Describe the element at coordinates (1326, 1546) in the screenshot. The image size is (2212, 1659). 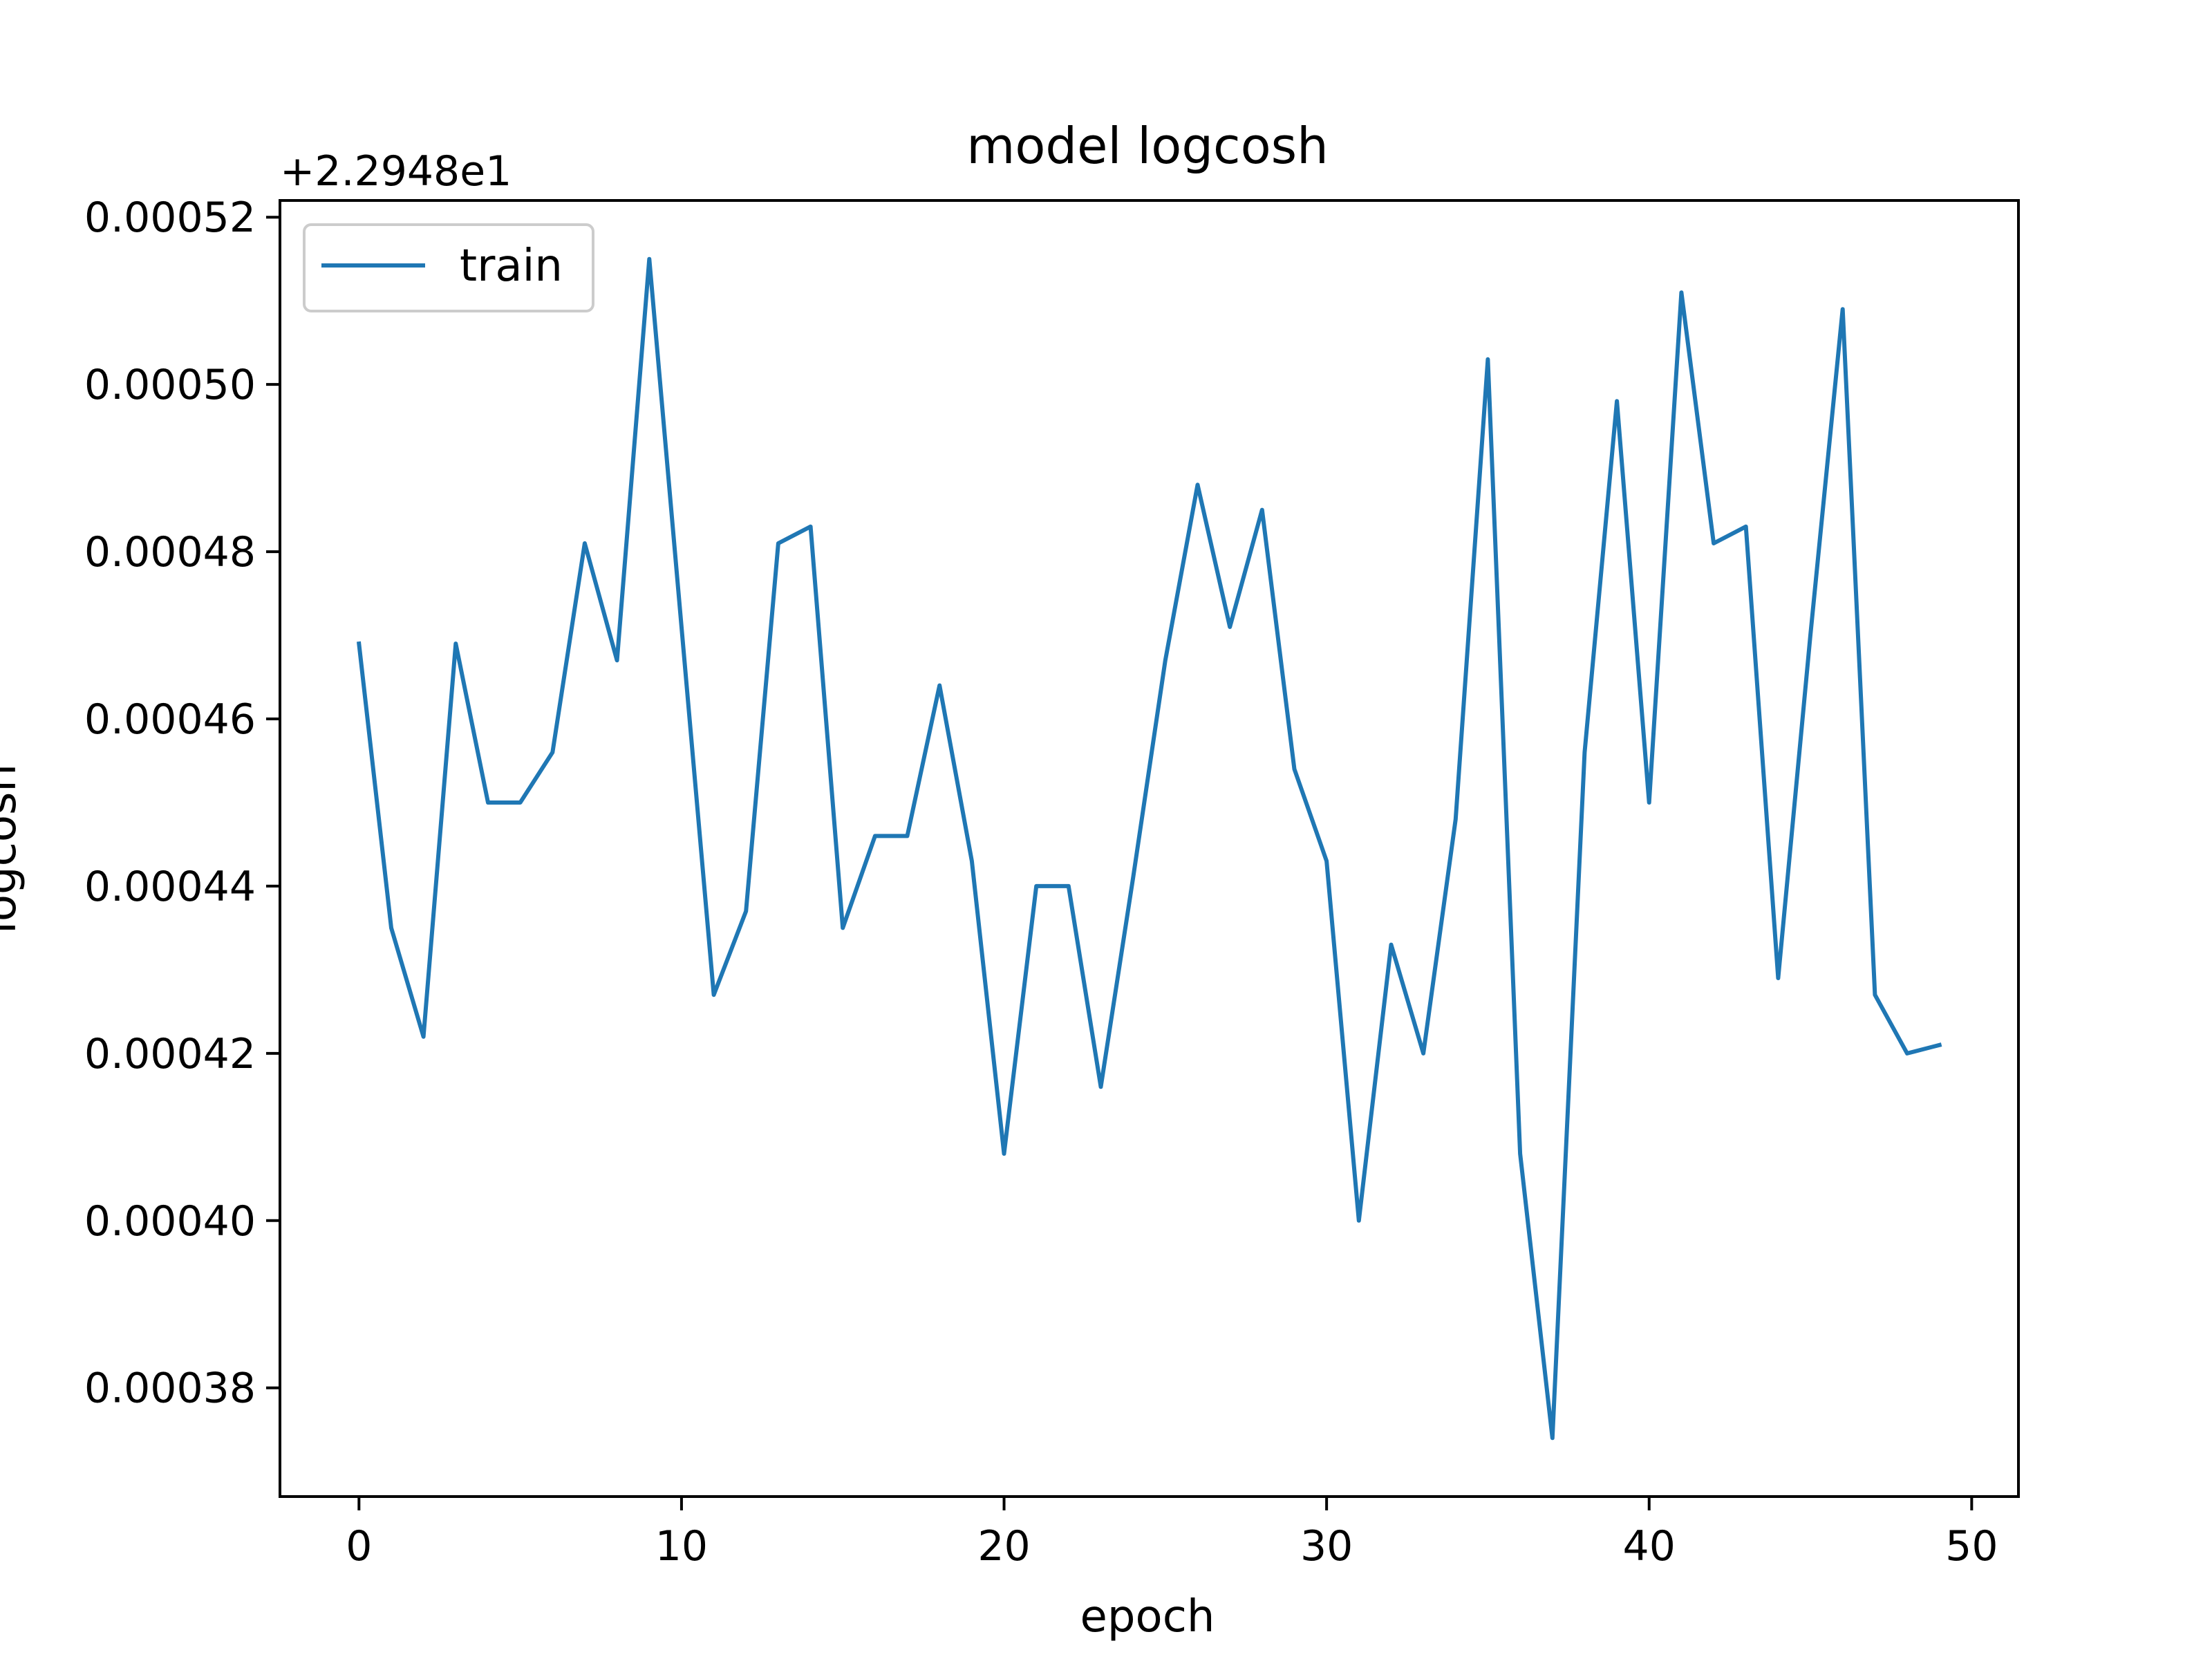
I see `x-tick-label: 30` at that location.